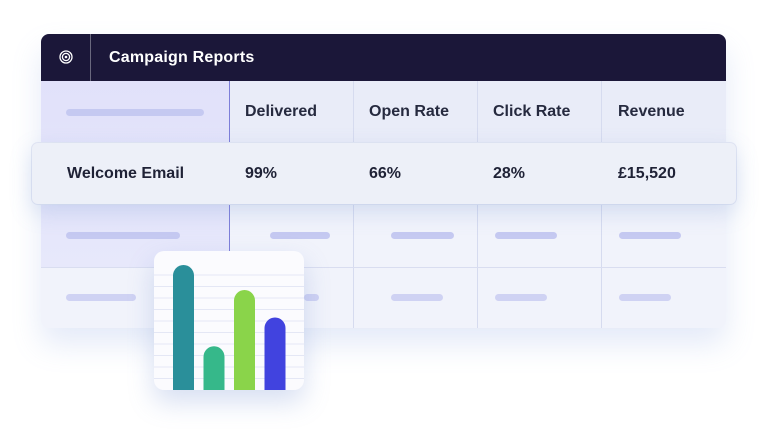 The image size is (768, 447). I want to click on title-icon-cell, so click(66, 57).